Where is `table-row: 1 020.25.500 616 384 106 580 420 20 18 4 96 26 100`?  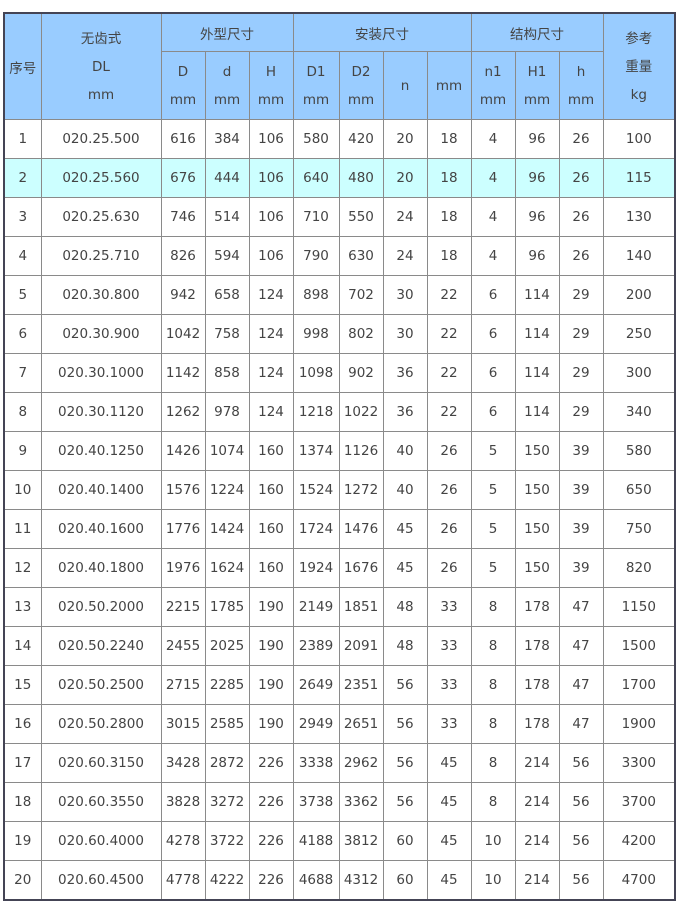 table-row: 1 020.25.500 616 384 106 580 420 20 18 4 96 26 100 is located at coordinates (339, 139).